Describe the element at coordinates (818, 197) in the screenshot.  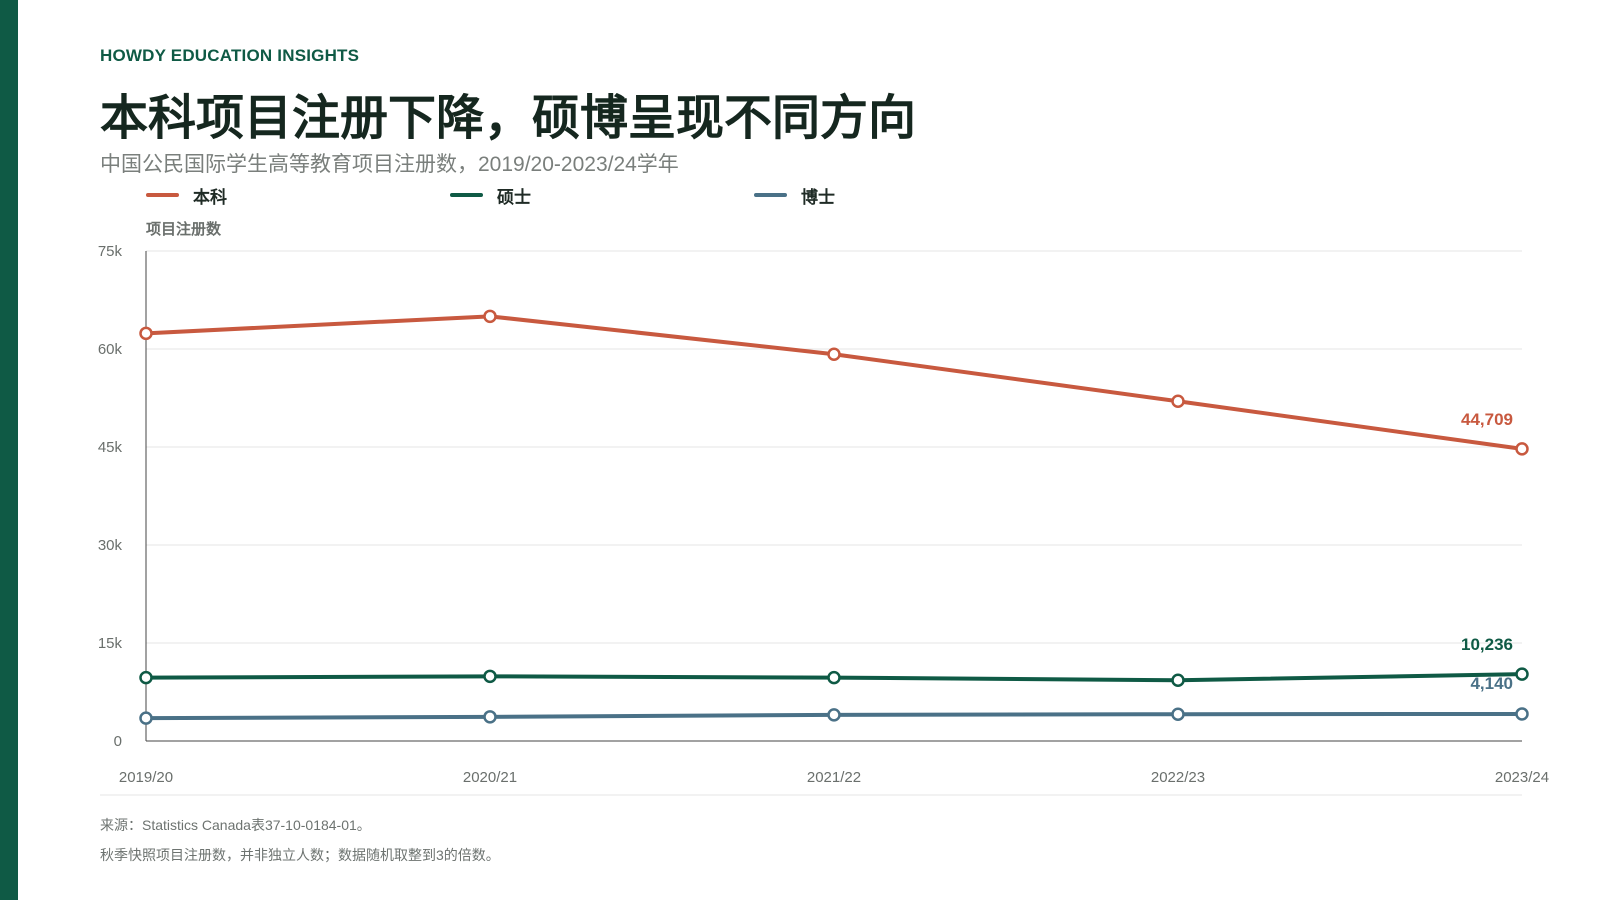
I see `legend-label-doctoral: 博士` at that location.